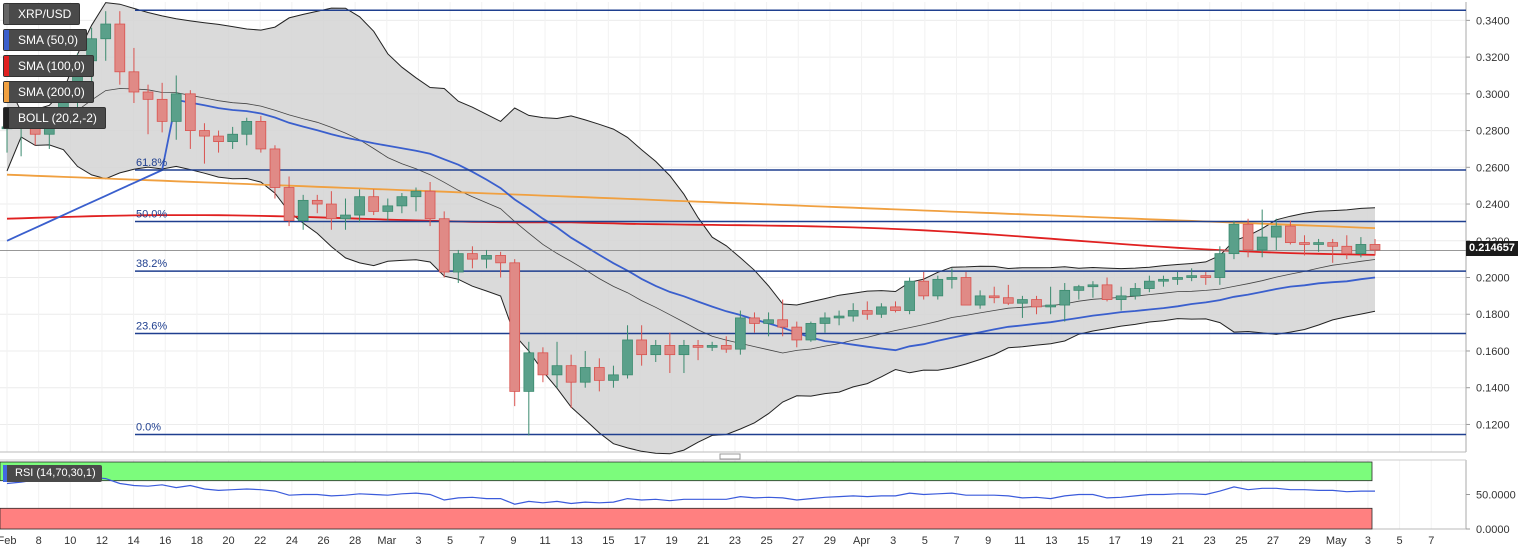 Image resolution: width=1536 pixels, height=558 pixels. I want to click on legend-sma200: SMA (200,0), so click(48, 92).